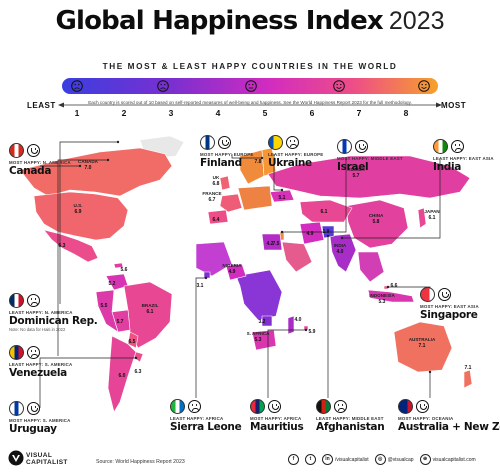  Describe the element at coordinates (352, 459) in the screenshot. I see `social-handle-1: /visualcapitalist` at that location.